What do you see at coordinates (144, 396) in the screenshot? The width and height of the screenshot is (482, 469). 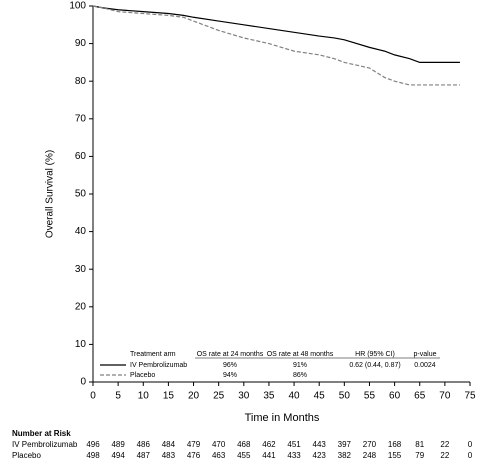 I see `x-tick-label: 10` at bounding box center [144, 396].